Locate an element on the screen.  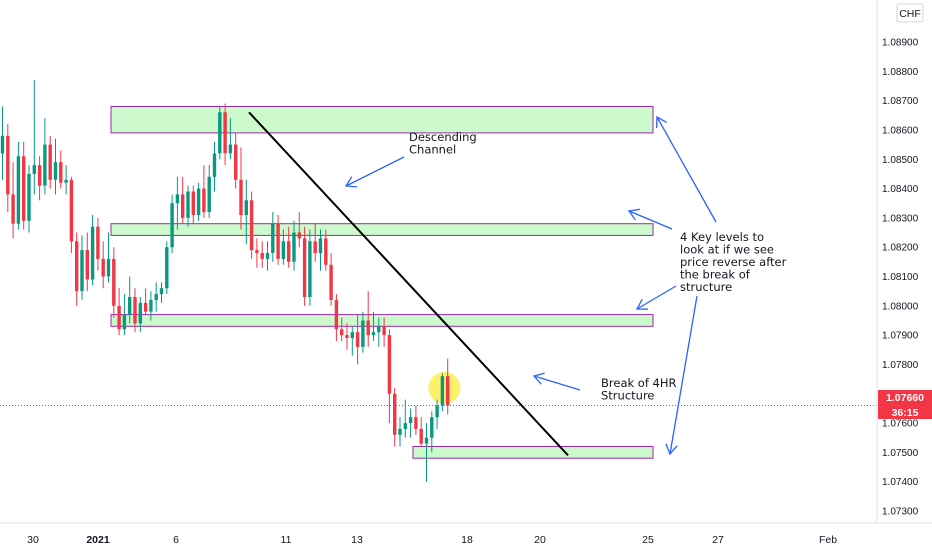
time-tick-label: 30 is located at coordinates (33, 540).